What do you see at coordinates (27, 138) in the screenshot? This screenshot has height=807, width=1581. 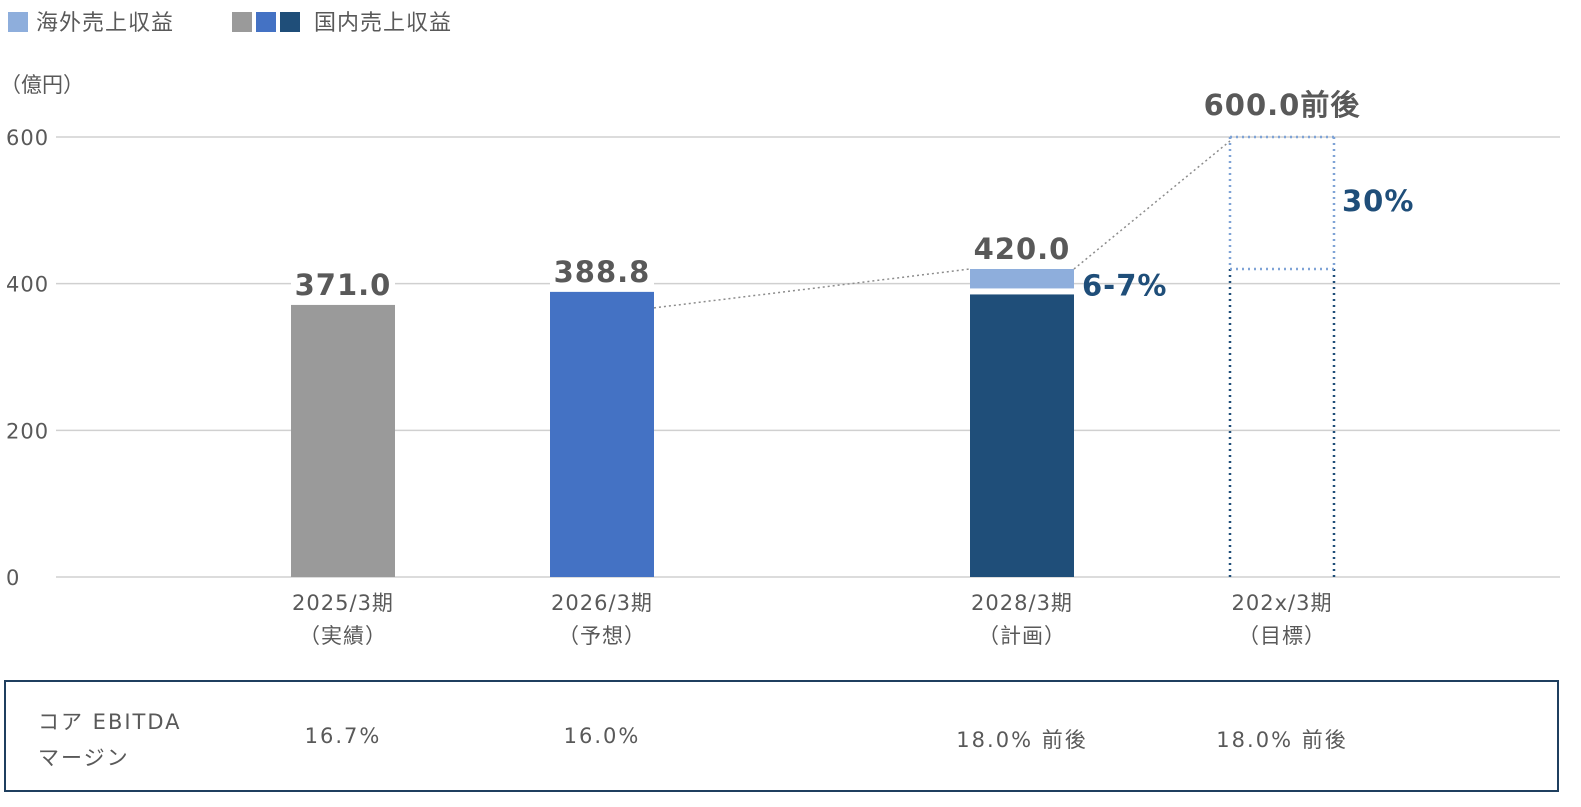 I see `y-tick-label-600: 600` at bounding box center [27, 138].